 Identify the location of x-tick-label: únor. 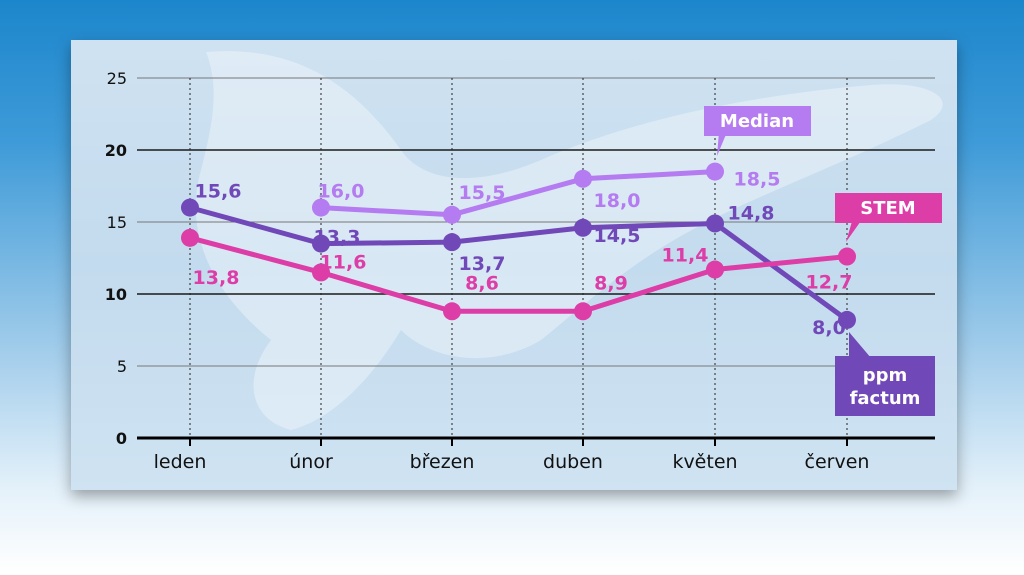
(311, 462).